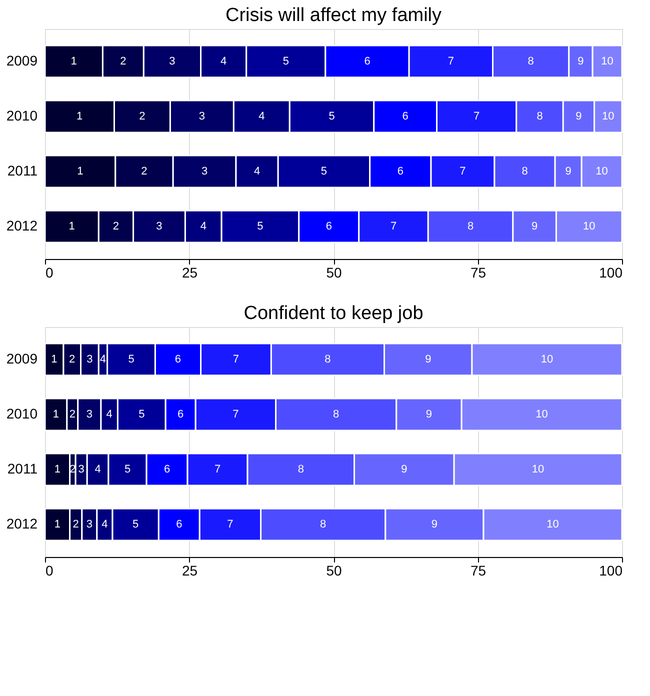  Describe the element at coordinates (144, 172) in the screenshot. I see `series-label: 2` at that location.